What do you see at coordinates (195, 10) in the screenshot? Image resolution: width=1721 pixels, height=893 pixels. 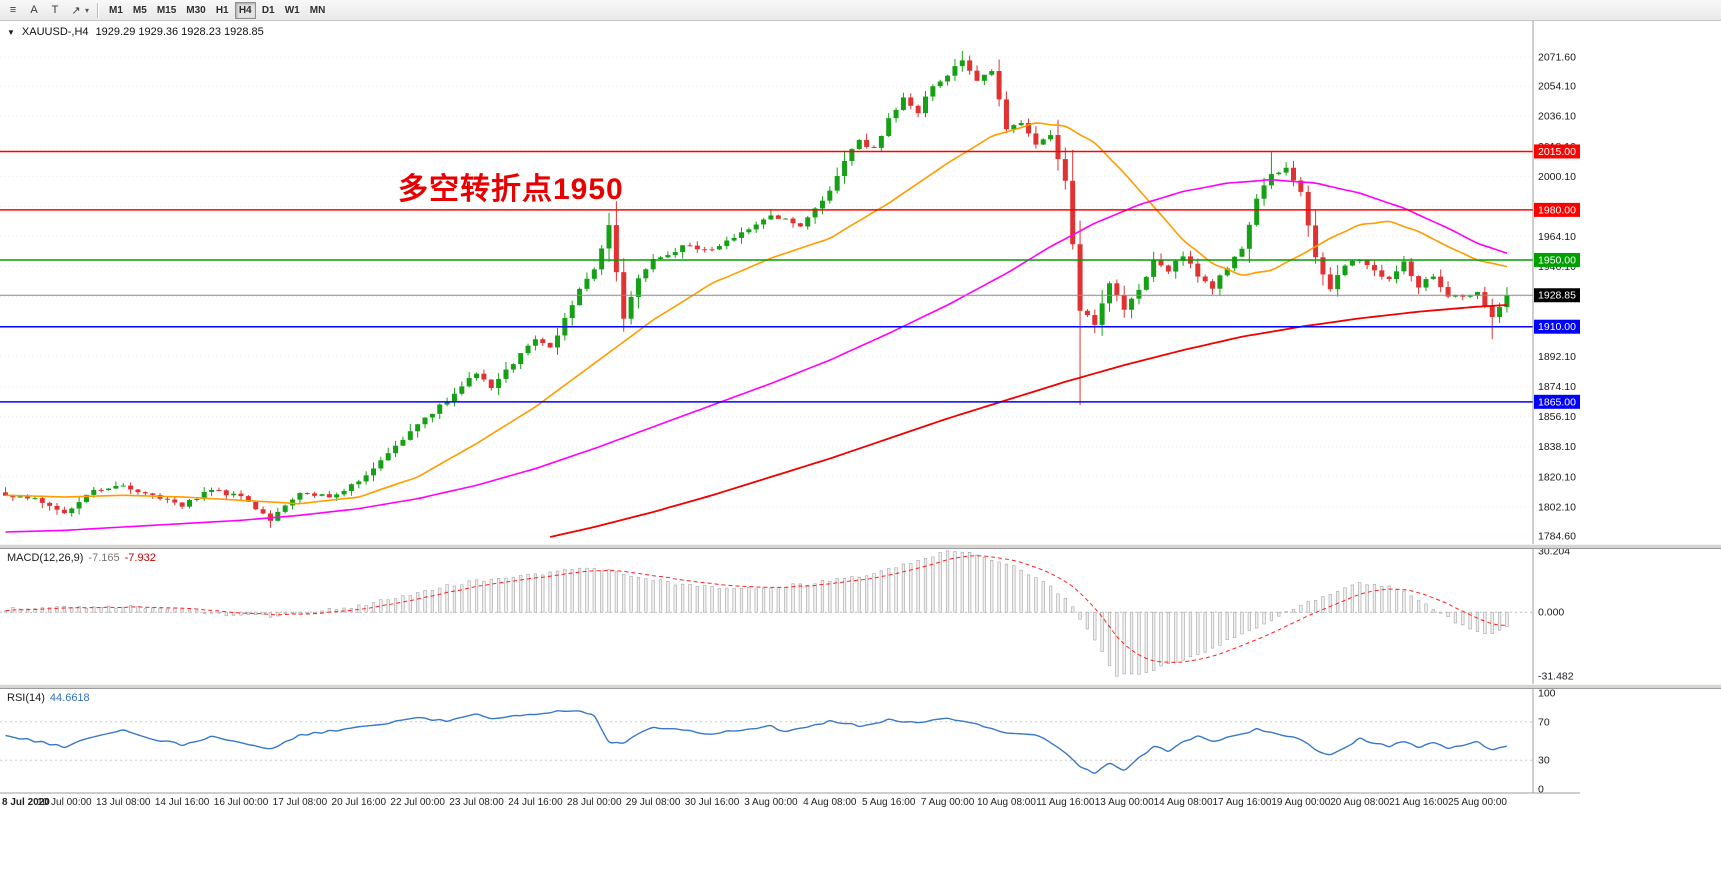 I see `timeframe-m30-button: M30` at bounding box center [195, 10].